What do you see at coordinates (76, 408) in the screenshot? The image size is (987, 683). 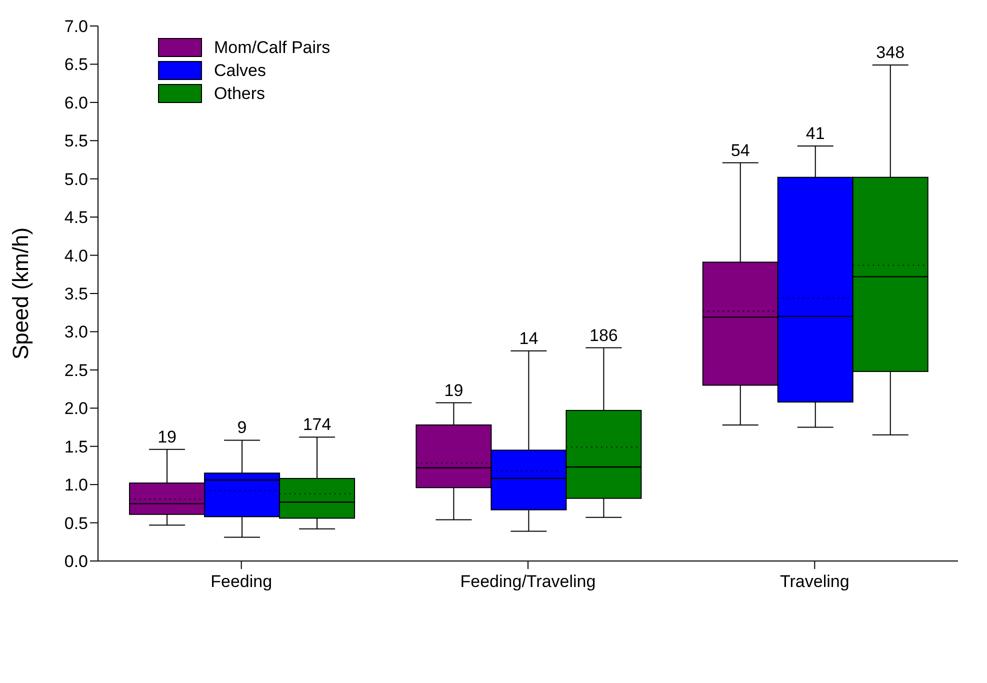 I see `y-tick-label: 2.0` at bounding box center [76, 408].